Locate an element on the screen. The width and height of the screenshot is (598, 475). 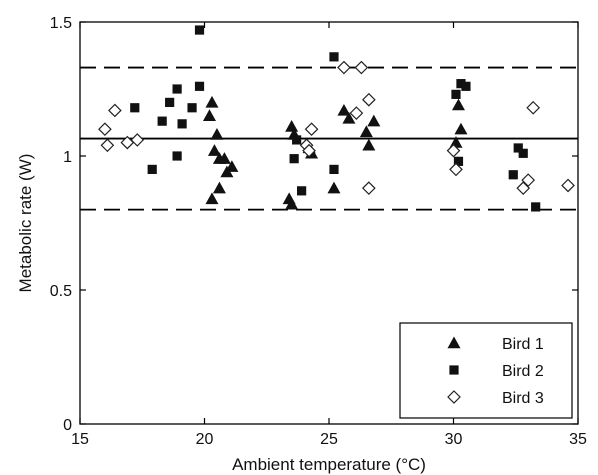
y-tick-label-1: 0.5 is located at coordinates (61, 291).